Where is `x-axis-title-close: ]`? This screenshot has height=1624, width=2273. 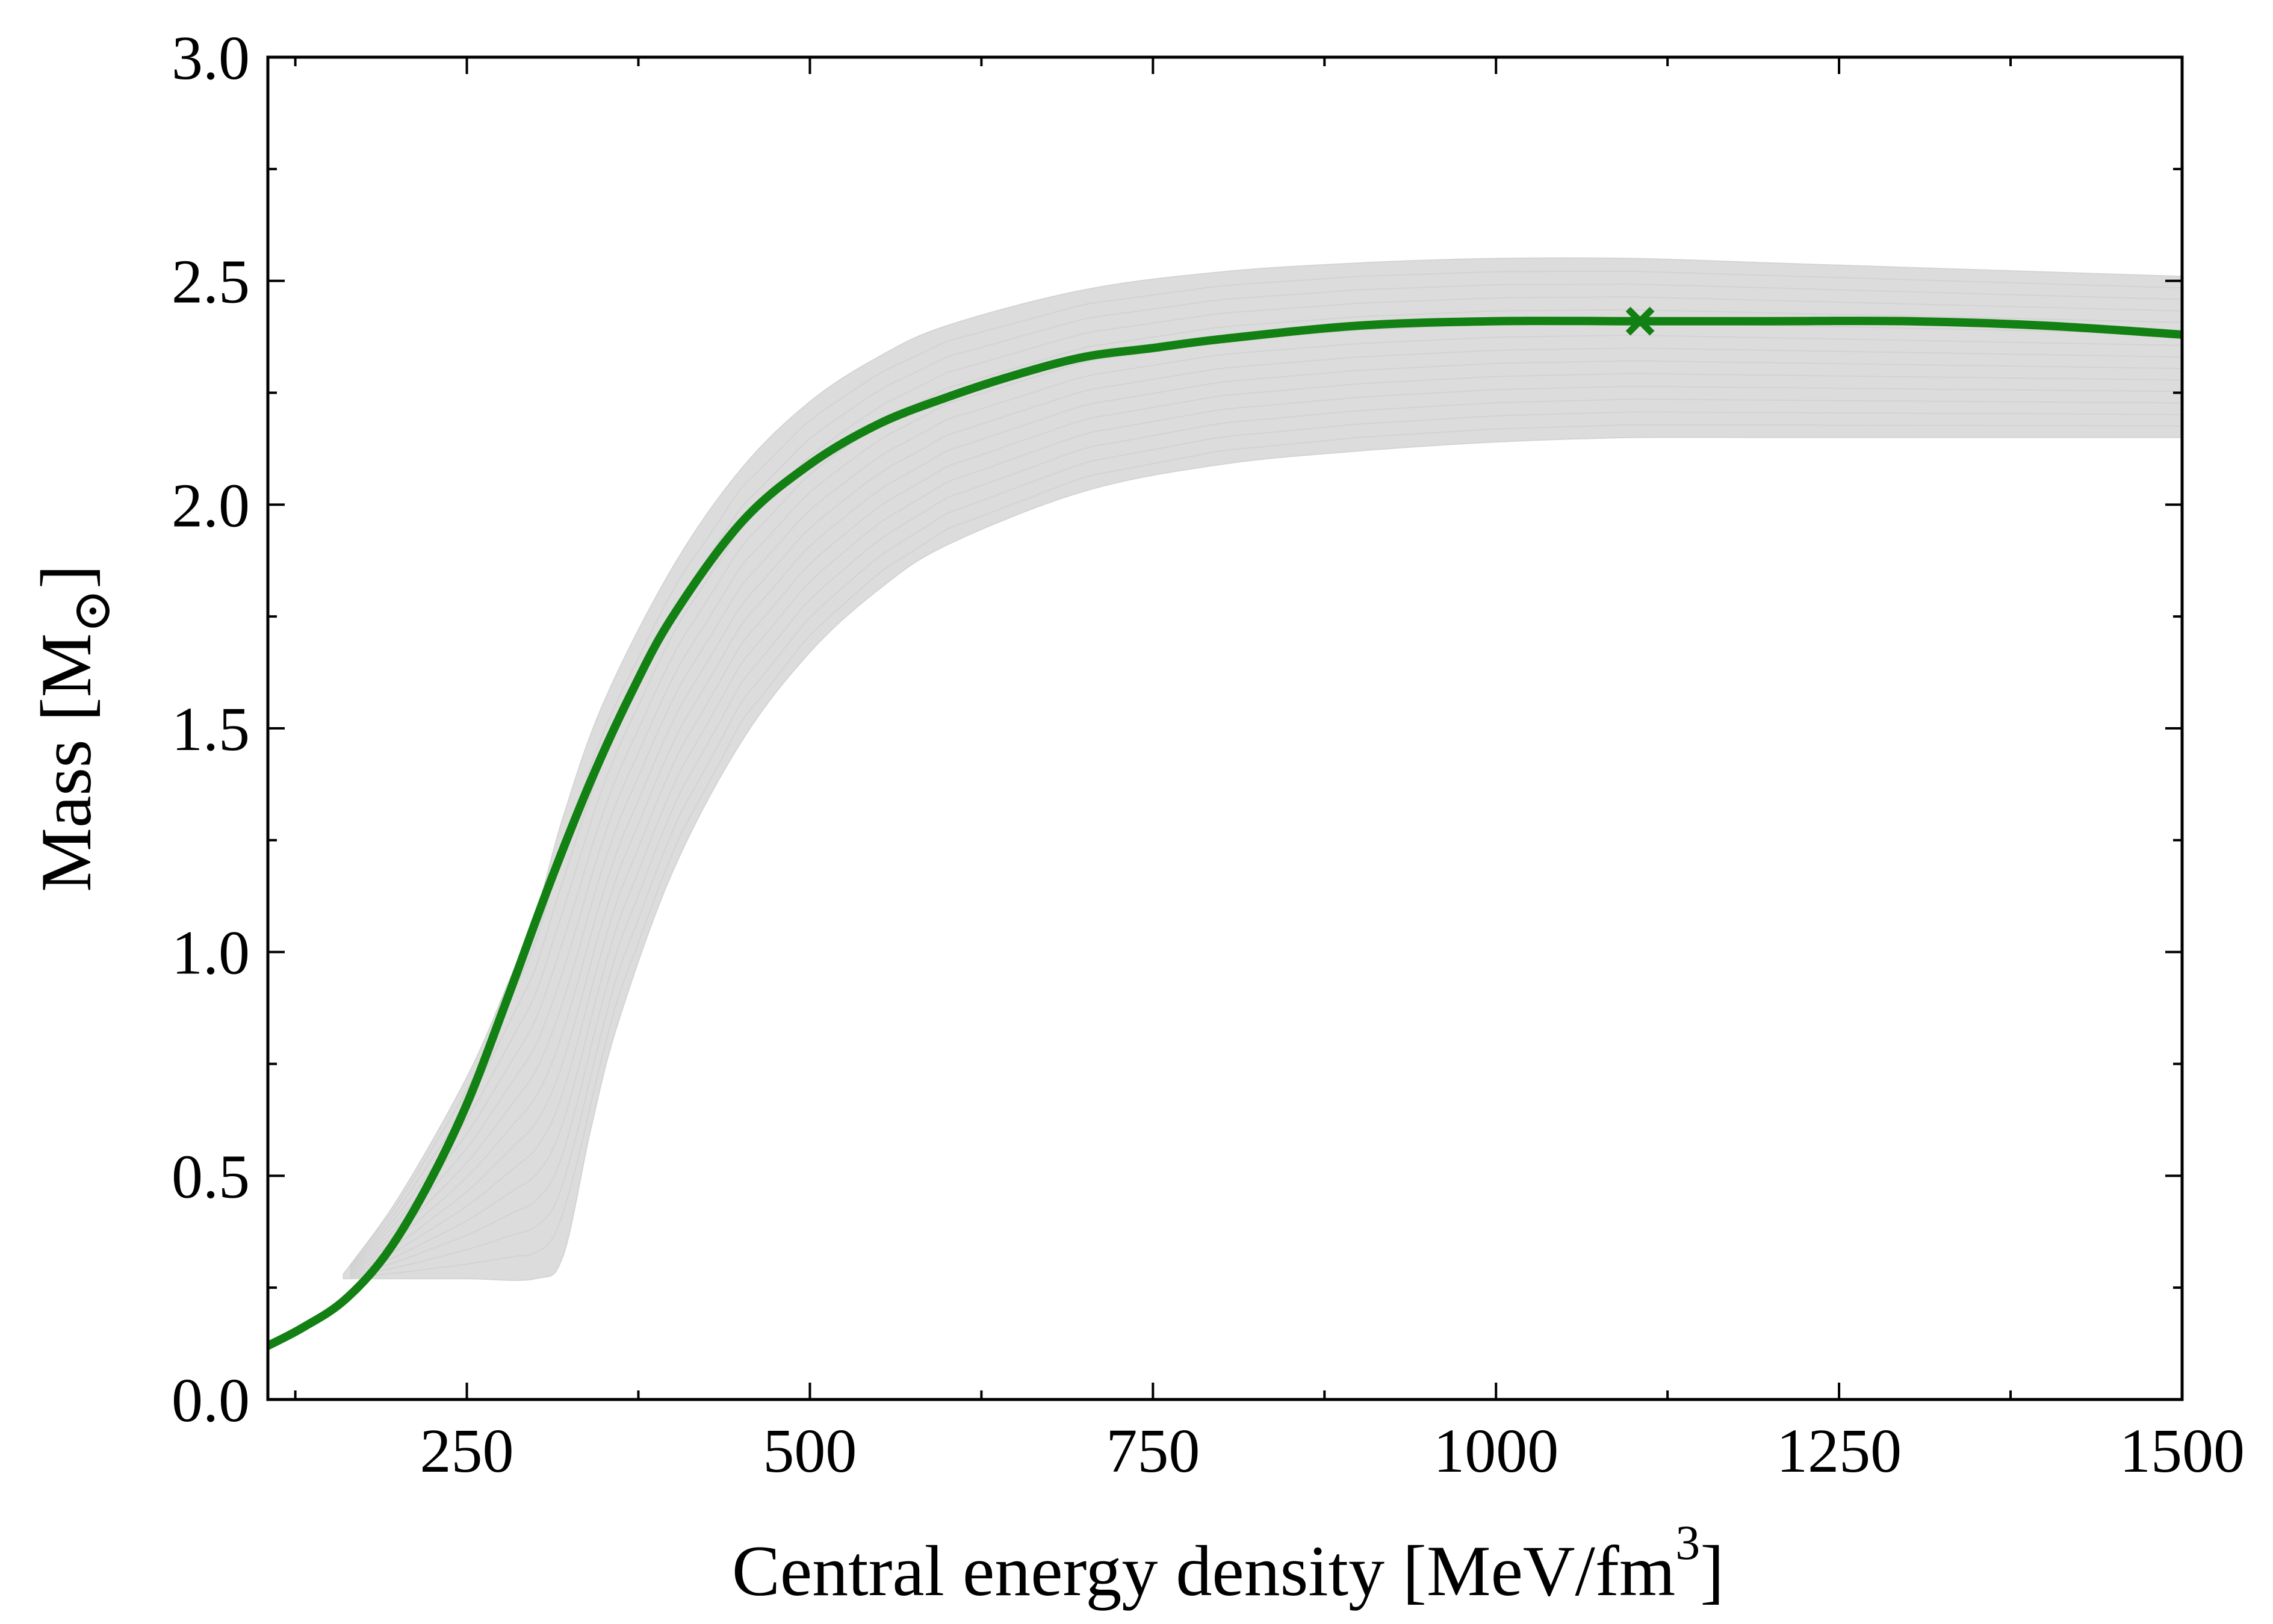
x-axis-title-close: ] is located at coordinates (1712, 1571).